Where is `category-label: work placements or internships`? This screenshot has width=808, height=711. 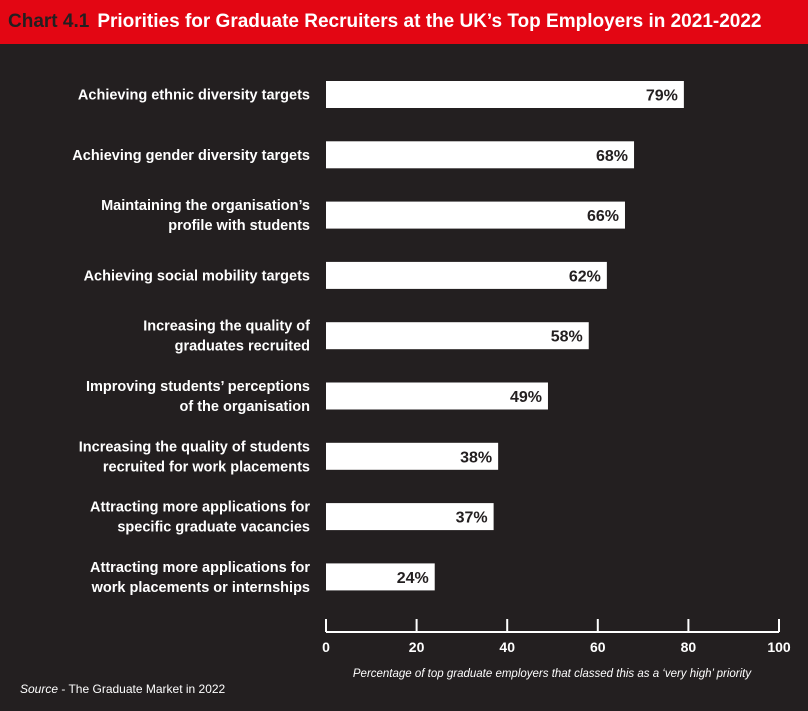
category-label: work placements or internships is located at coordinates (200, 588).